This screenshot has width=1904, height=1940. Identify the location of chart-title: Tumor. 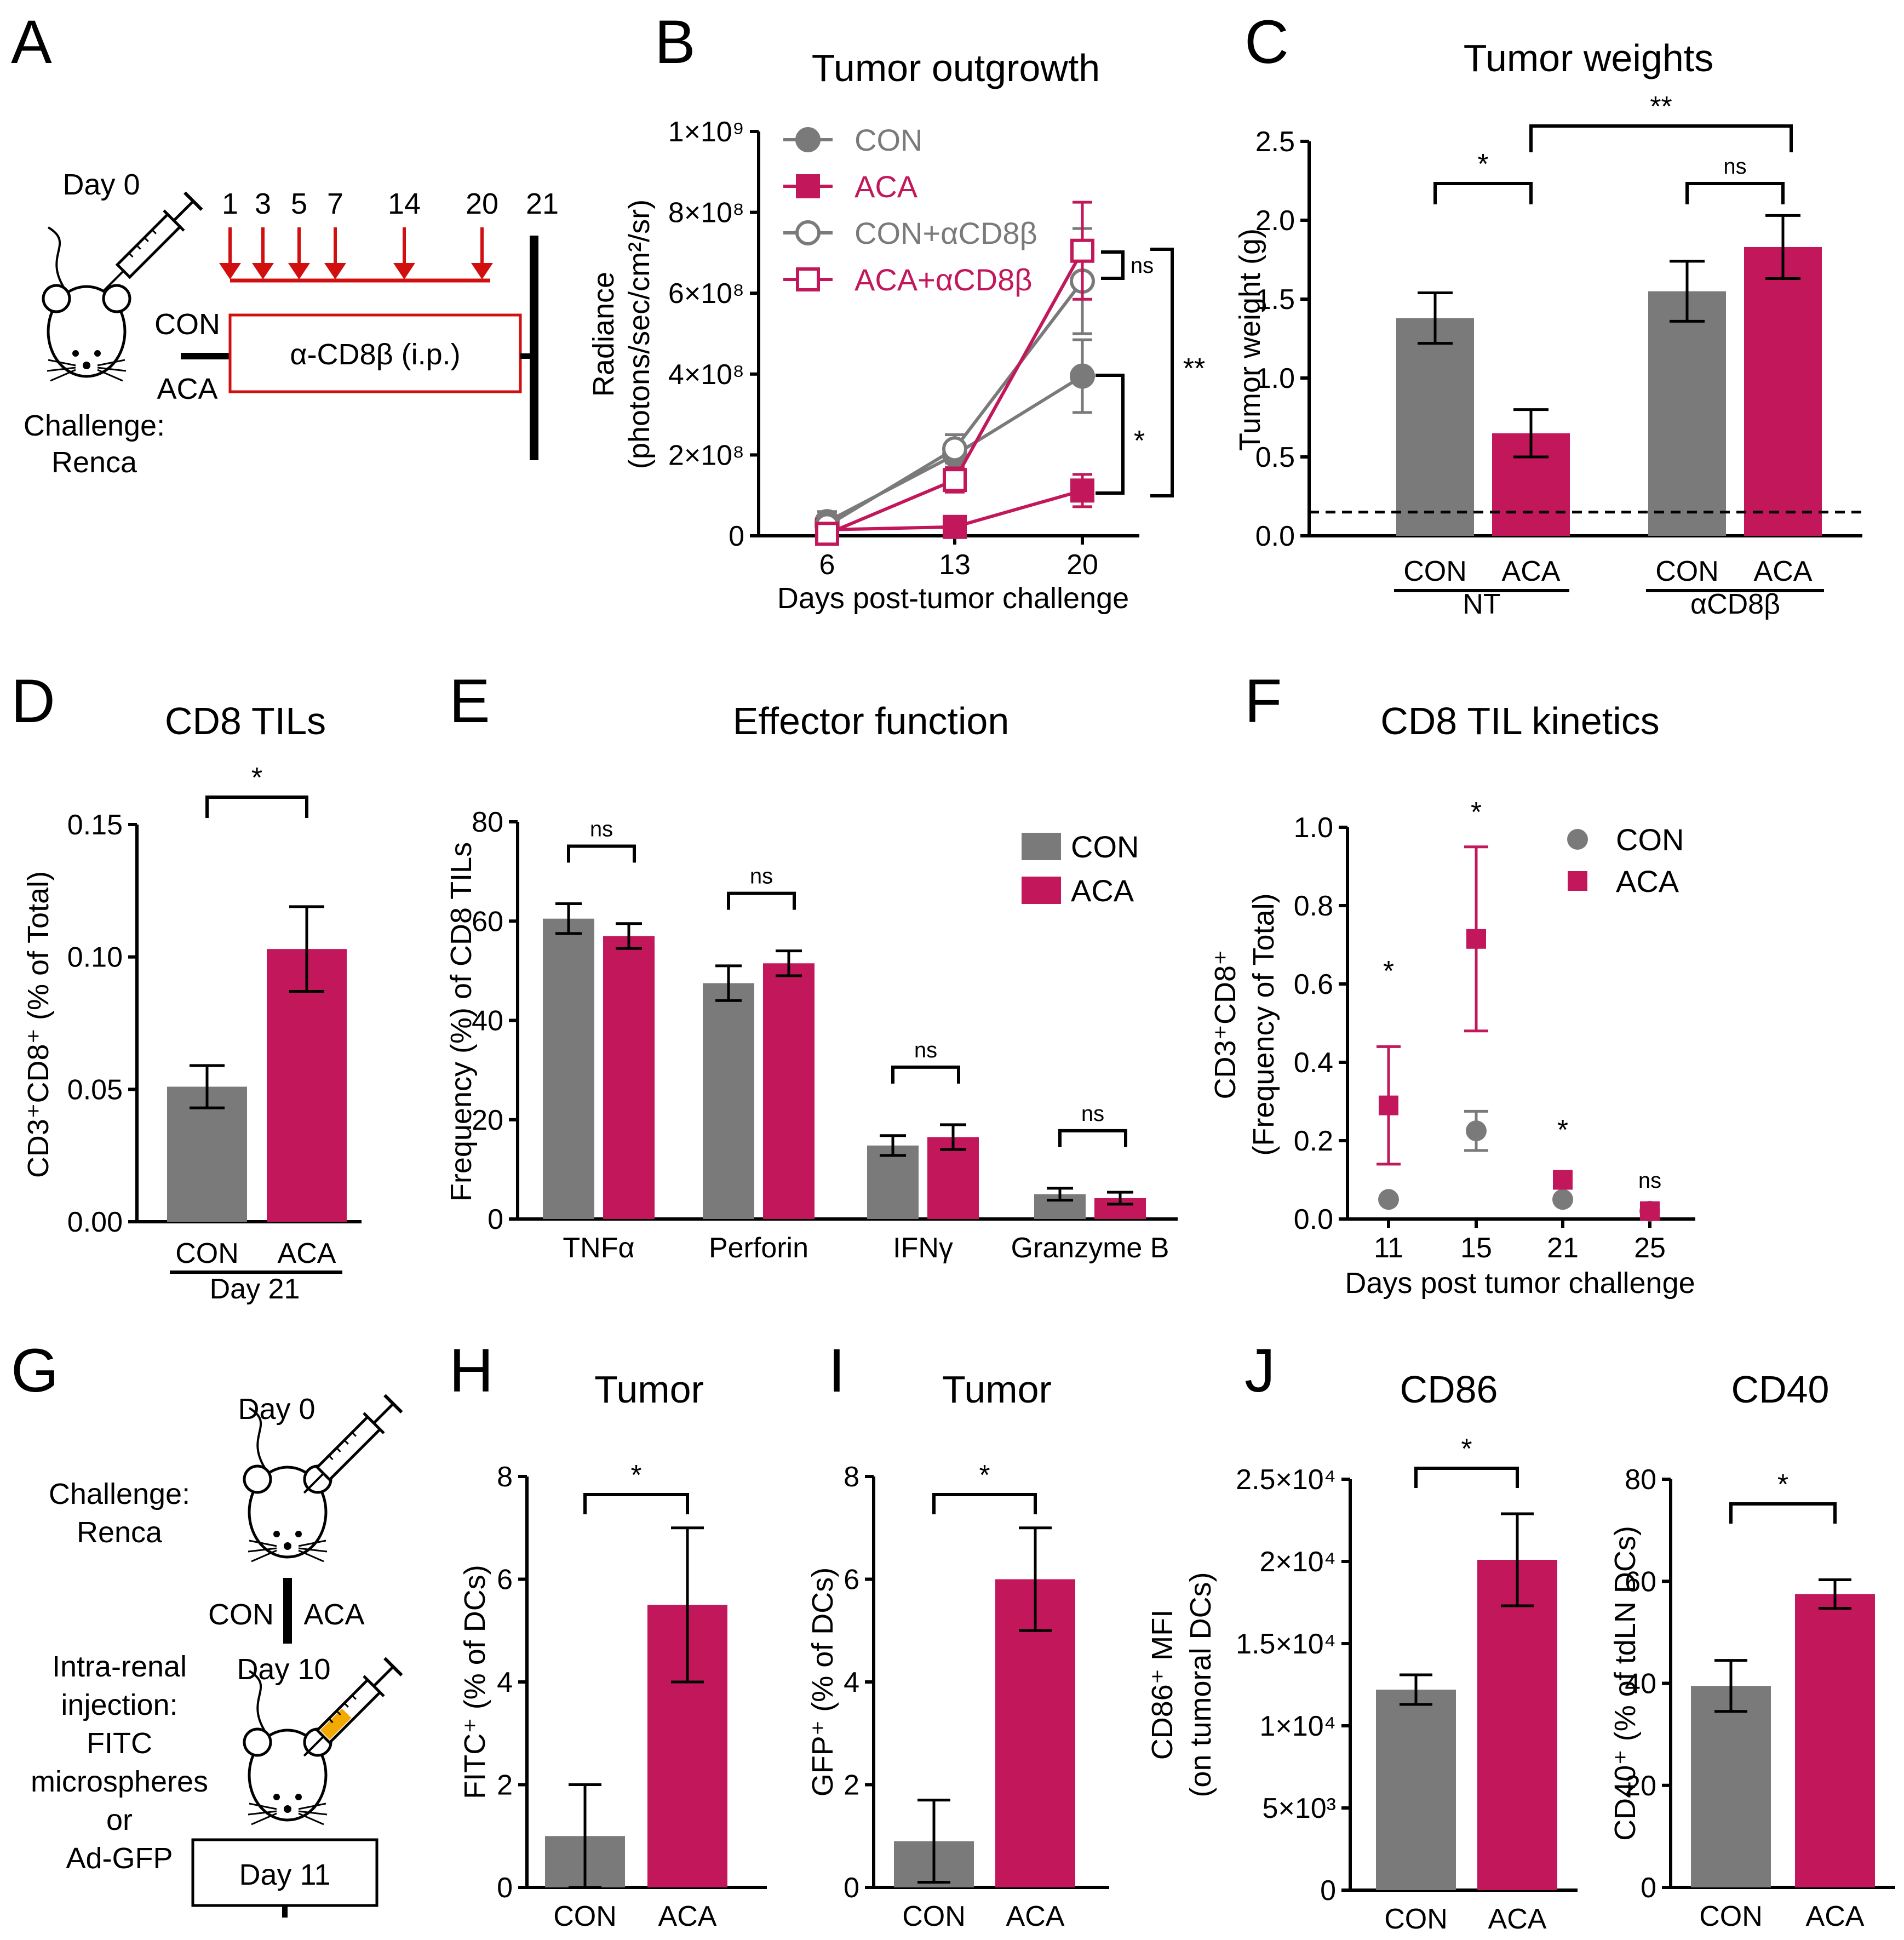
(997, 1389).